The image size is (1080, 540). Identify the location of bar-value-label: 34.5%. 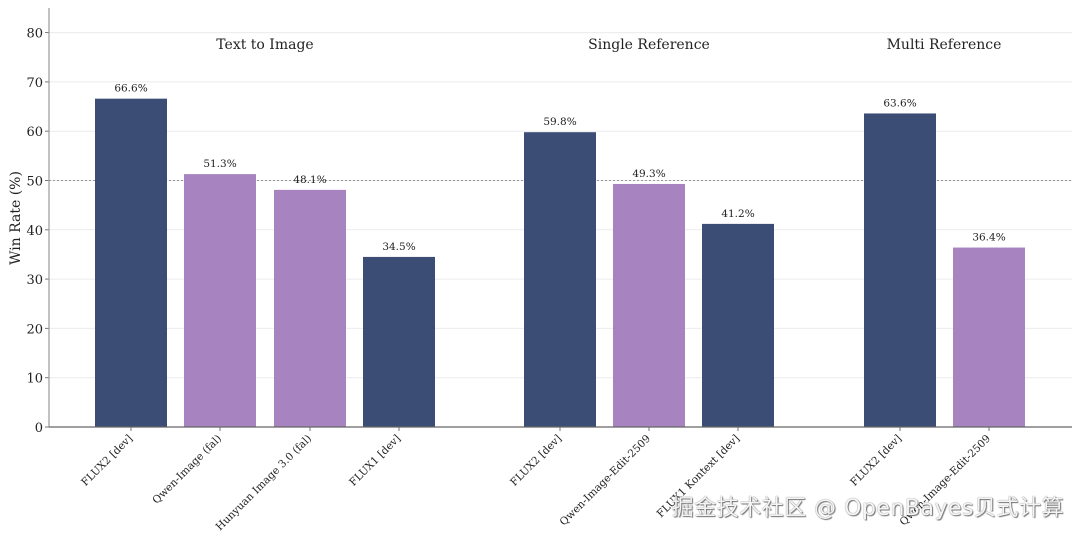
(398, 247).